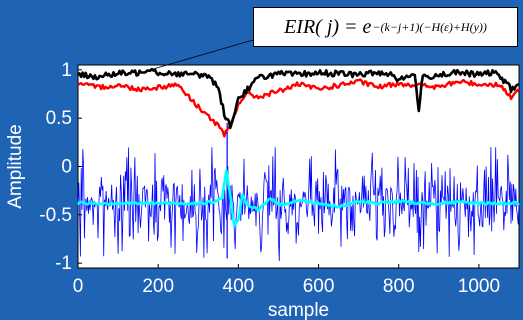 This screenshot has width=523, height=320. I want to click on formula-annotation: EIR( j) = e −(k−j+1)(−H(ε)+H(y)), so click(385, 27).